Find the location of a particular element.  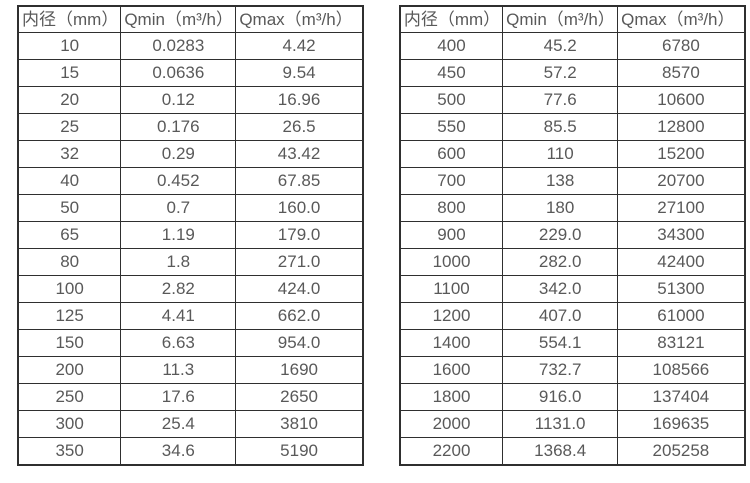

table-row: 2000 1131.0 169635 is located at coordinates (572, 424).